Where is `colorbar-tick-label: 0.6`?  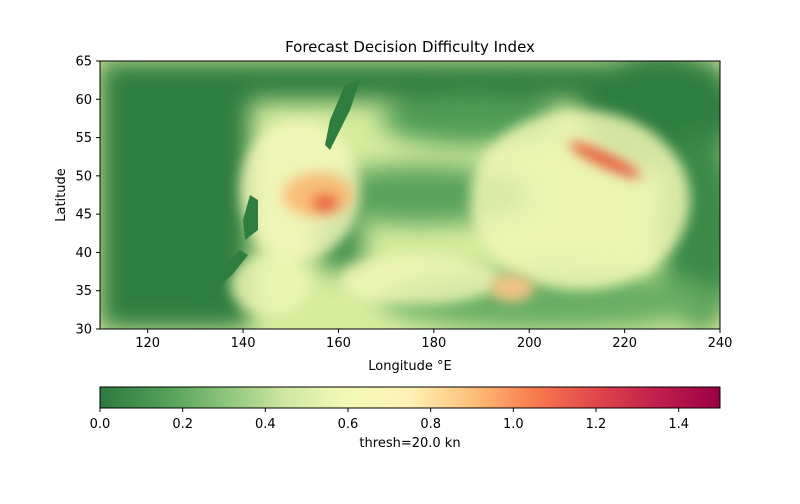 colorbar-tick-label: 0.6 is located at coordinates (348, 424).